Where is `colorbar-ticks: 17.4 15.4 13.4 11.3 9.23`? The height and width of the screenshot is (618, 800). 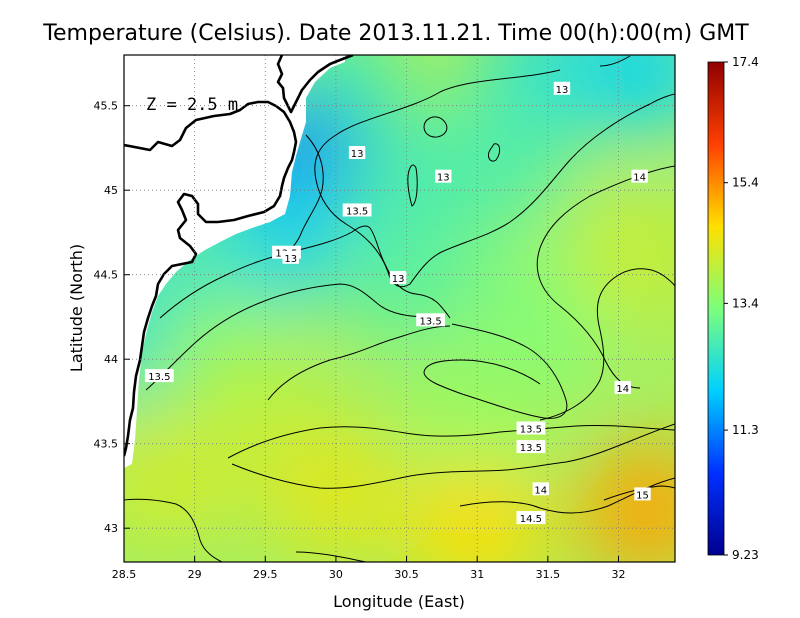
colorbar-ticks: 17.4 15.4 13.4 11.3 9.23 is located at coordinates (741, 308).